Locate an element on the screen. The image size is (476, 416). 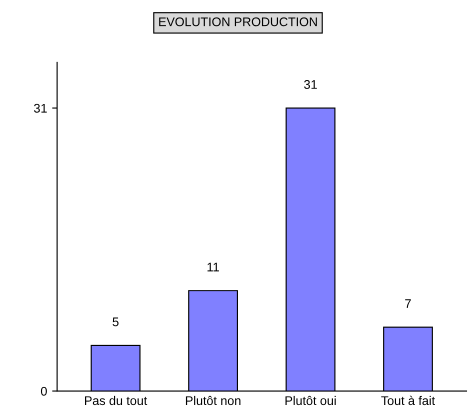
x-tick-label: Plutôt oui is located at coordinates (311, 401).